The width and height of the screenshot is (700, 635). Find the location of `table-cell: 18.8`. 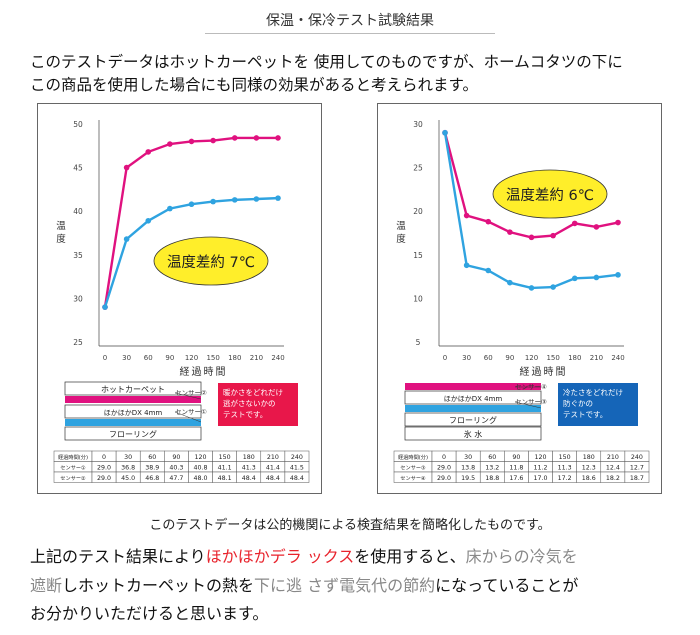

table-cell: 18.8 is located at coordinates (492, 478).